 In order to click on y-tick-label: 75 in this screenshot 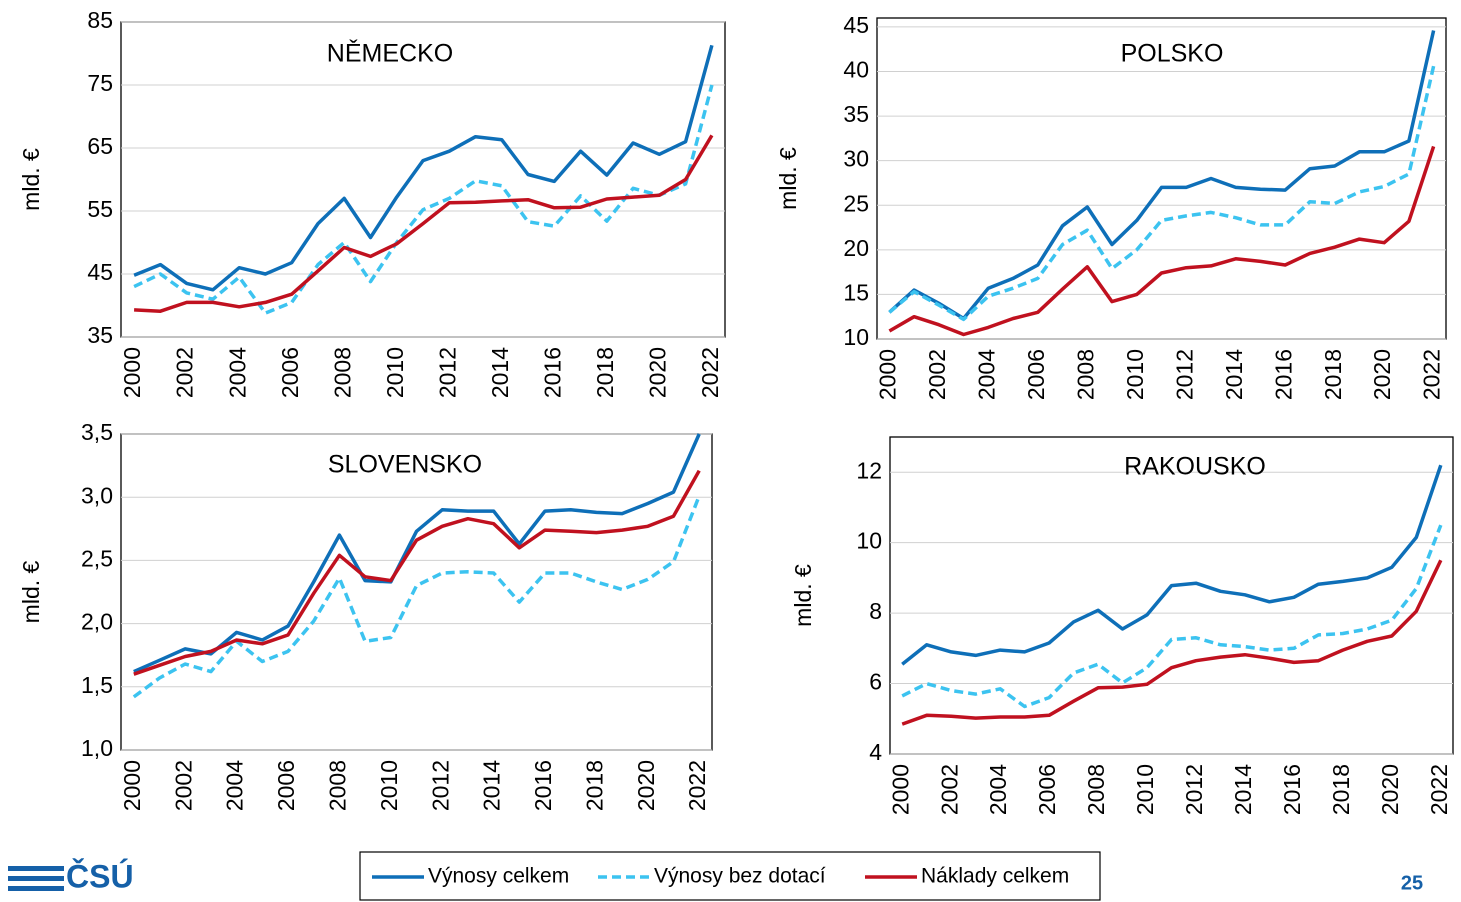, I will do `click(100, 83)`.